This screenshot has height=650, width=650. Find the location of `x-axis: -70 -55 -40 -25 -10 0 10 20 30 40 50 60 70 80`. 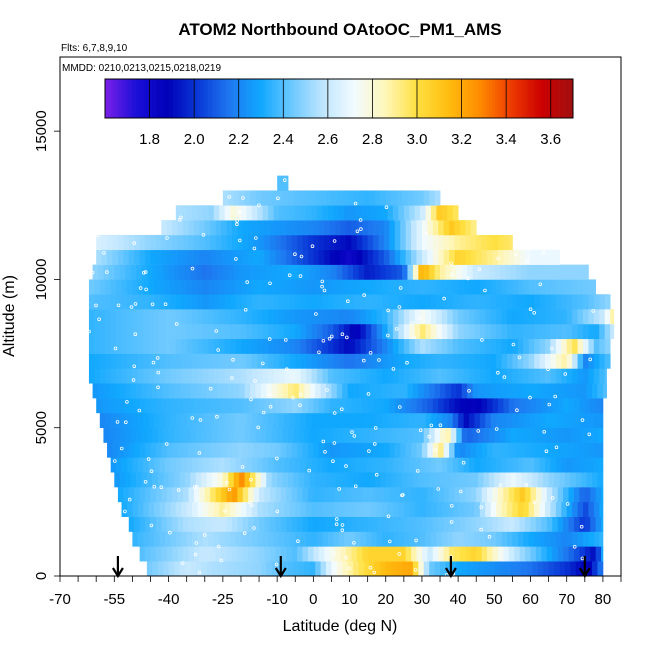

x-axis: -70 -55 -40 -25 -10 0 10 20 30 40 50 60 70 80 is located at coordinates (335, 592).